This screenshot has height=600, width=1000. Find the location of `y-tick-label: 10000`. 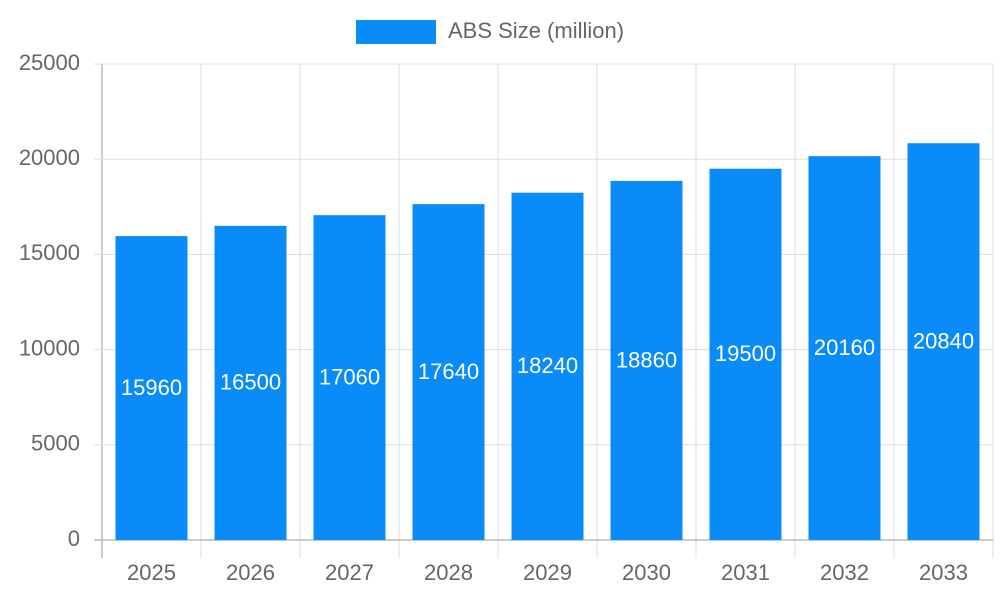

y-tick-label: 10000 is located at coordinates (49, 347).